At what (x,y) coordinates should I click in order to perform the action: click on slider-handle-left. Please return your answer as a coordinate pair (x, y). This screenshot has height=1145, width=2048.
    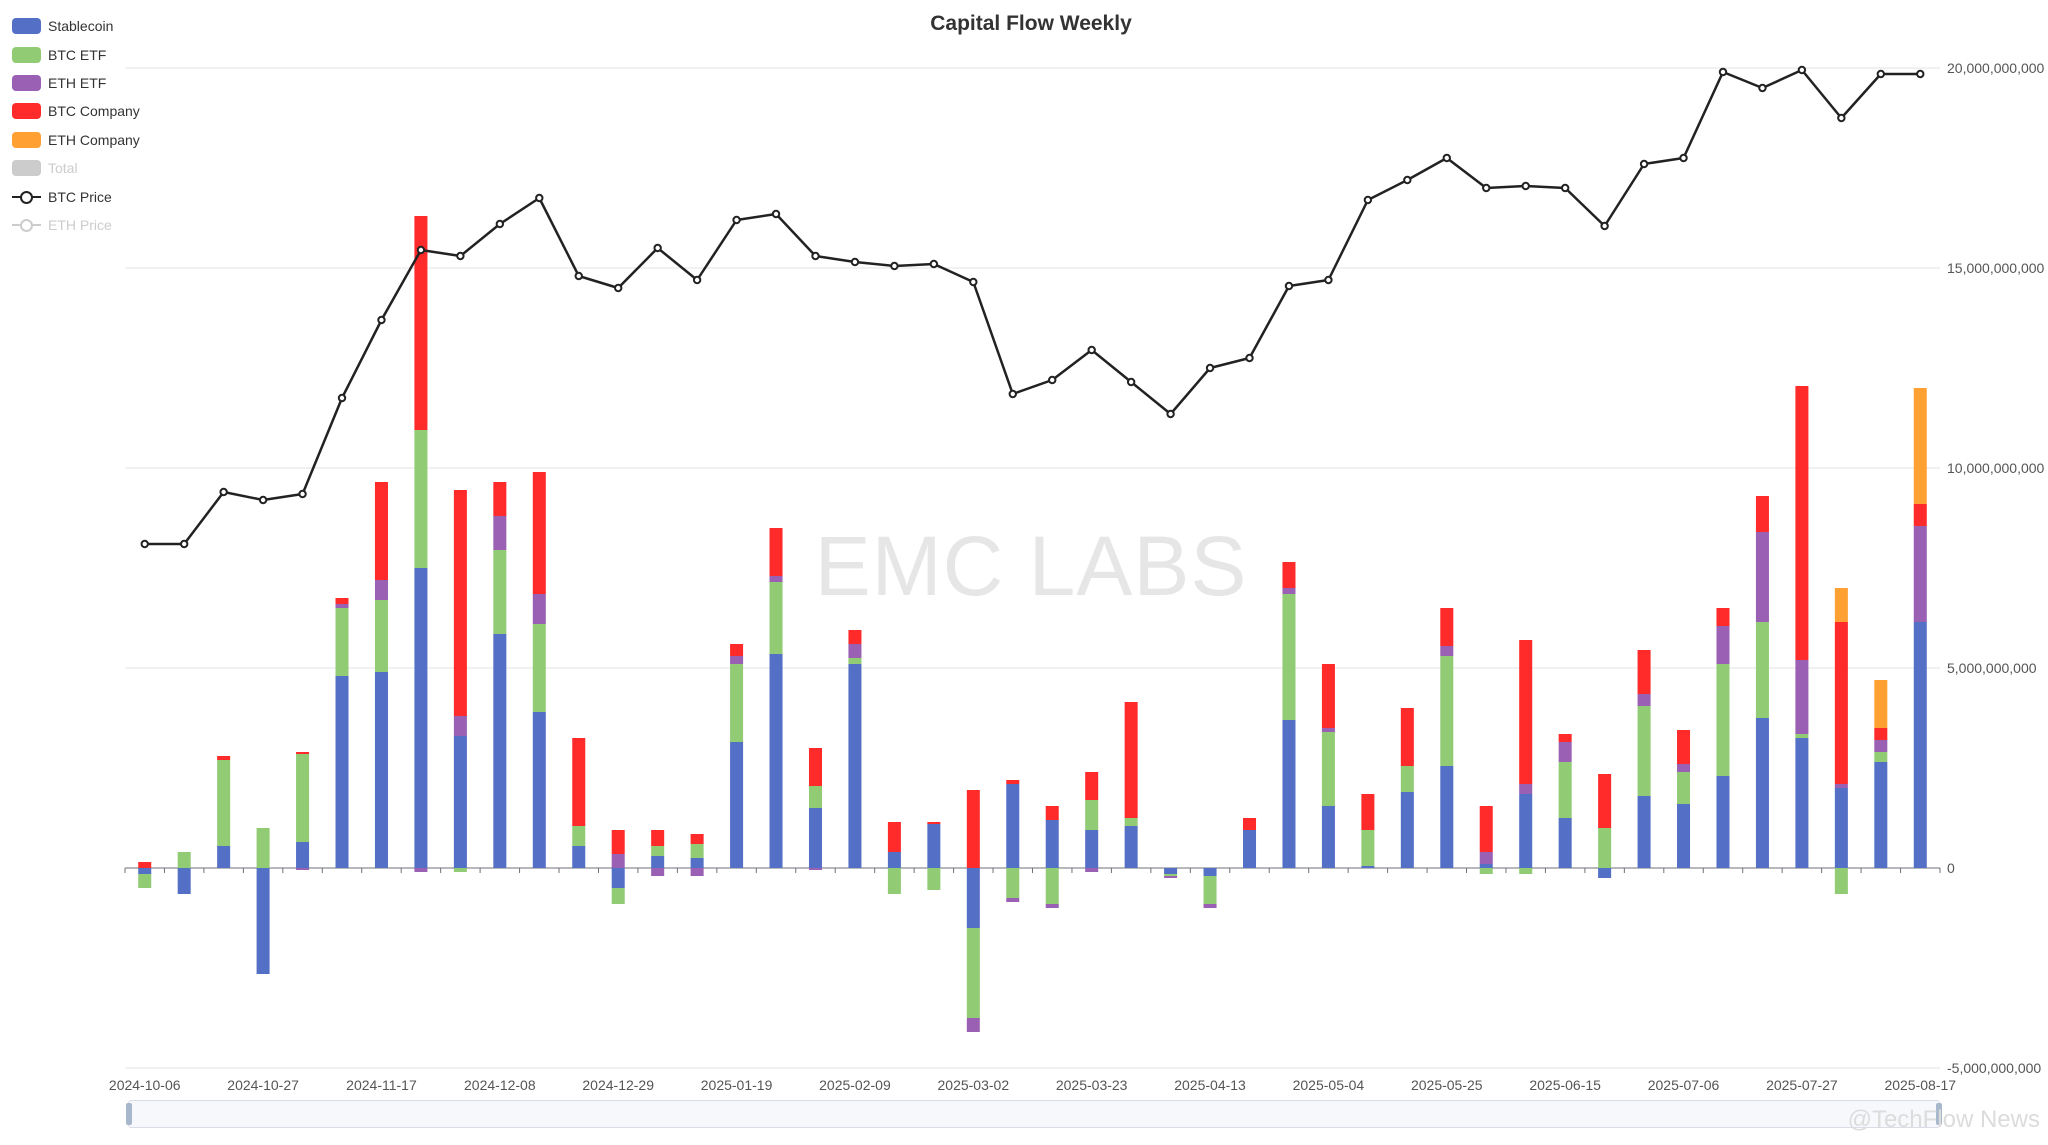
    Looking at the image, I should click on (129, 1114).